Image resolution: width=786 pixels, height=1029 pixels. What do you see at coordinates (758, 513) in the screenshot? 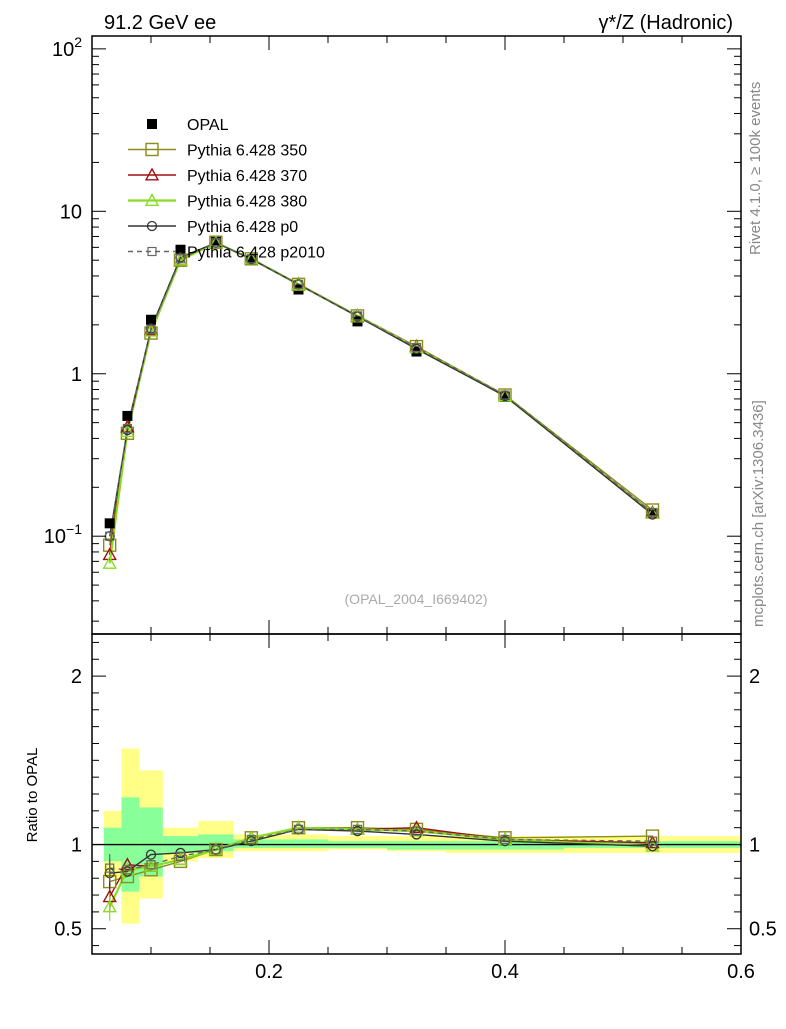
I see `source-label: mcplots.cern.ch [arXiv:1306.3436]` at bounding box center [758, 513].